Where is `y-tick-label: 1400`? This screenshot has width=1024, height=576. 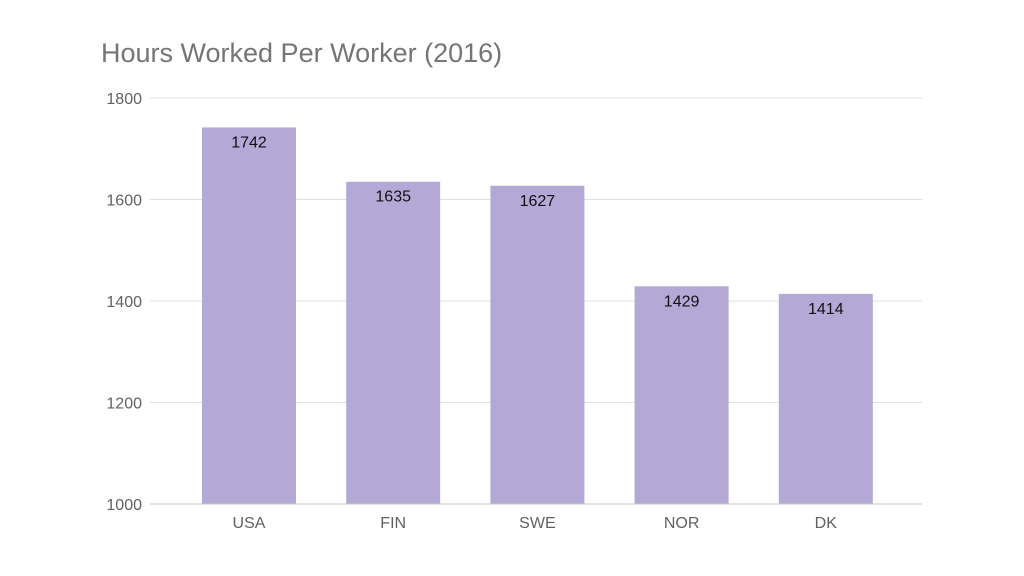
y-tick-label: 1400 is located at coordinates (124, 302).